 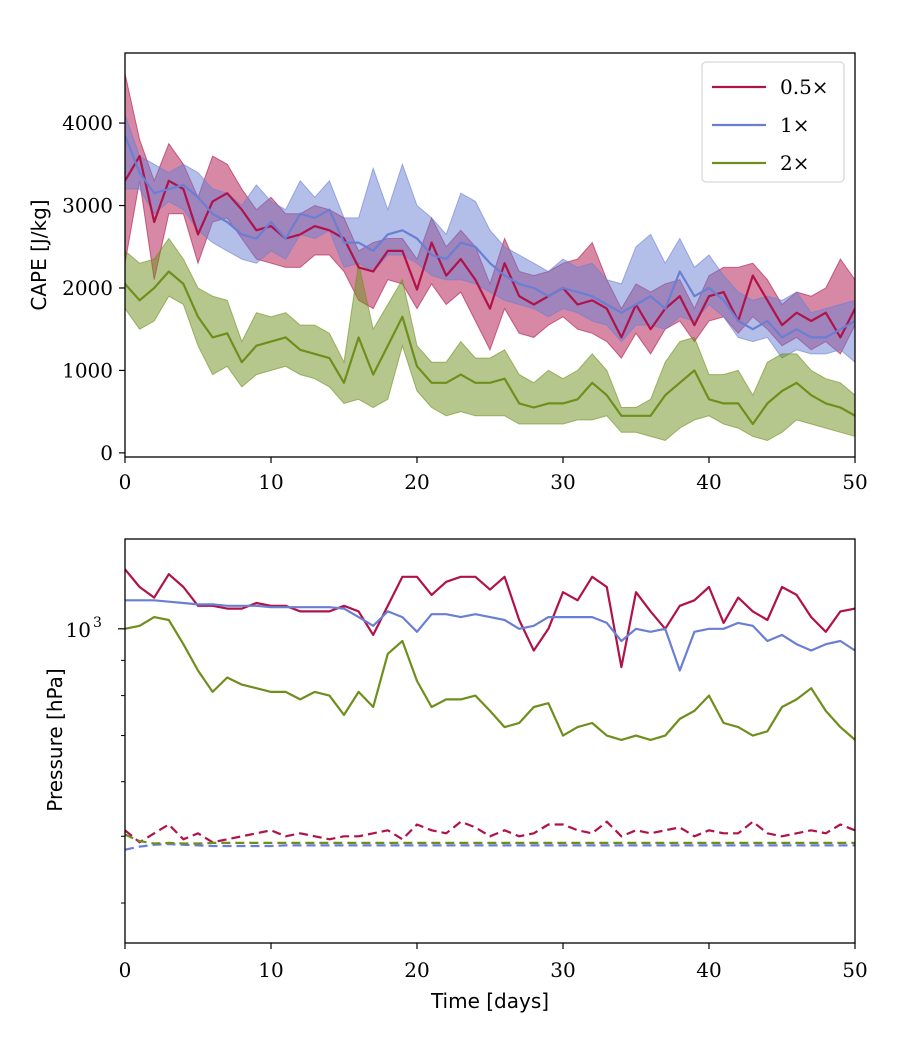 I want to click on legend-label-2: 2×, so click(x=794, y=163).